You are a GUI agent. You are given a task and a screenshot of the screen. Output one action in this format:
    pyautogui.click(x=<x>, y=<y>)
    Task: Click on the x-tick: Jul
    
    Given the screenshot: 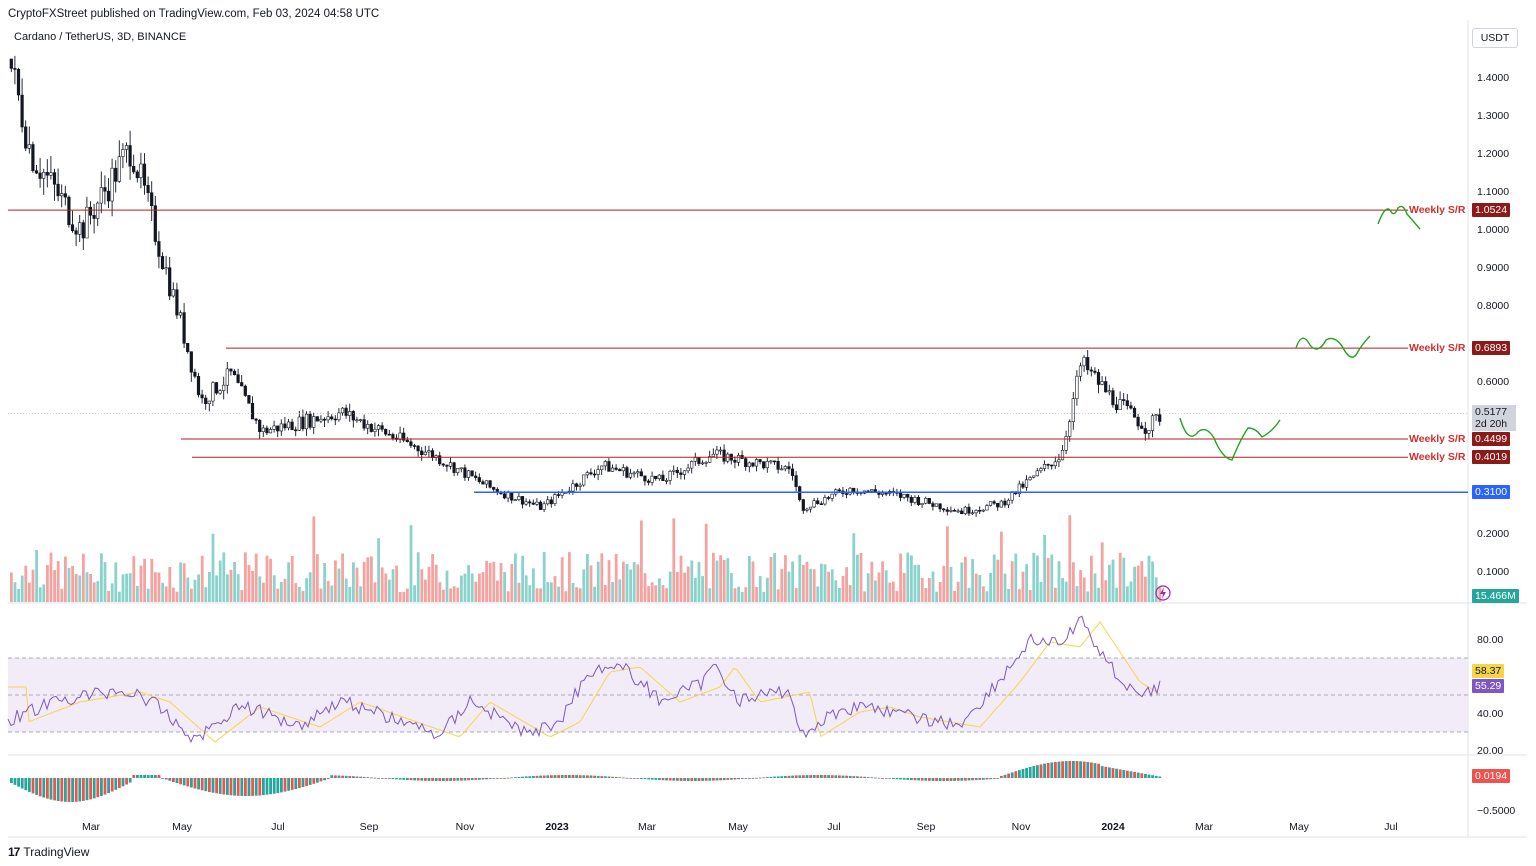 What is the action you would take?
    pyautogui.click(x=1391, y=827)
    